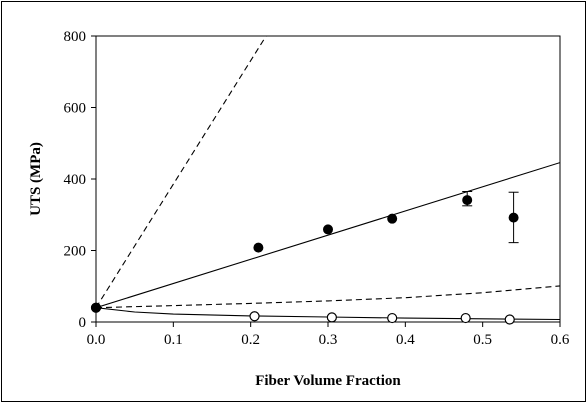 The height and width of the screenshot is (403, 587). Describe the element at coordinates (328, 381) in the screenshot. I see `x-axis-title: Fiber Volume Fraction` at that location.